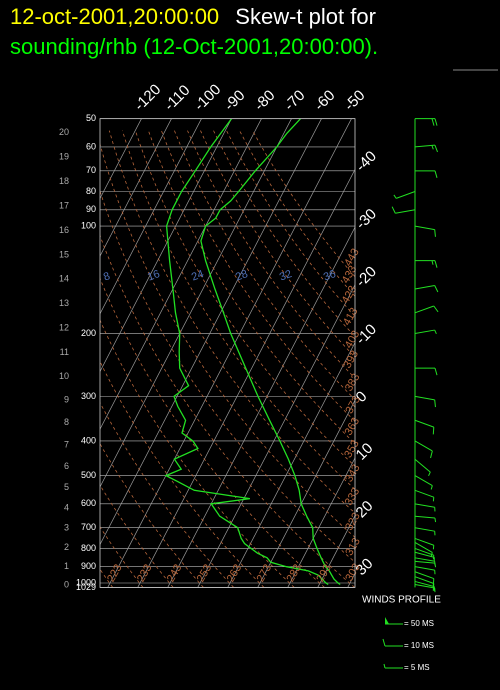  I want to click on pressure-tick-label: 700, so click(88, 527).